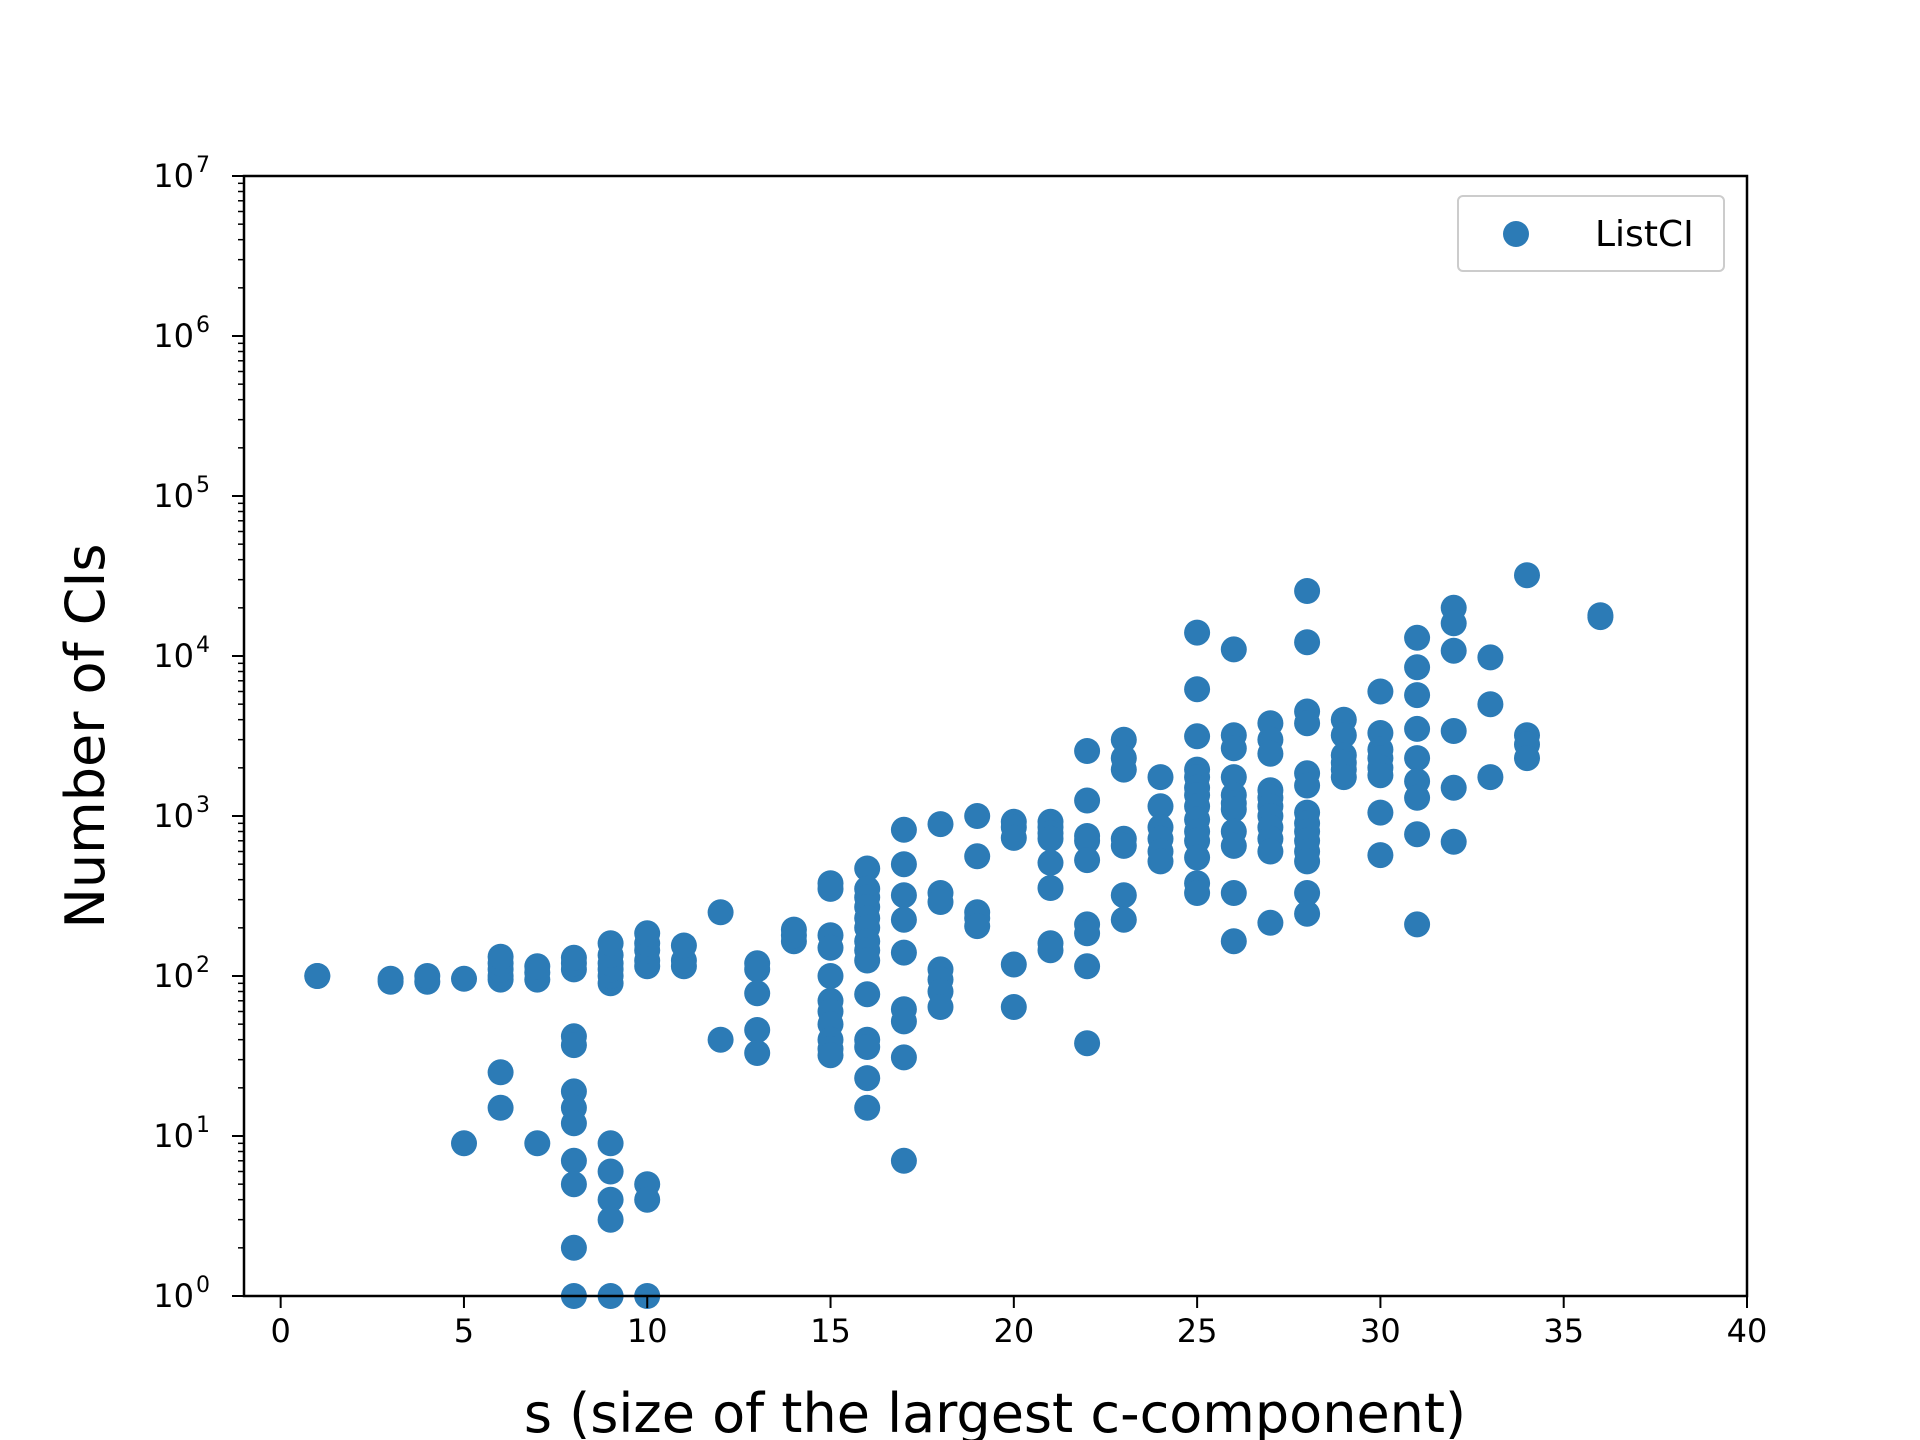  Describe the element at coordinates (203, 165) in the screenshot. I see `y-tick-exponent: 7` at that location.